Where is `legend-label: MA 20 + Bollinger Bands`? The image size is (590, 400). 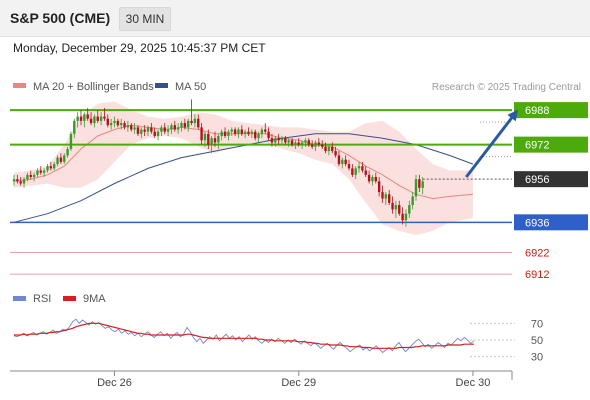
legend-label: MA 20 + Bollinger Bands is located at coordinates (93, 87).